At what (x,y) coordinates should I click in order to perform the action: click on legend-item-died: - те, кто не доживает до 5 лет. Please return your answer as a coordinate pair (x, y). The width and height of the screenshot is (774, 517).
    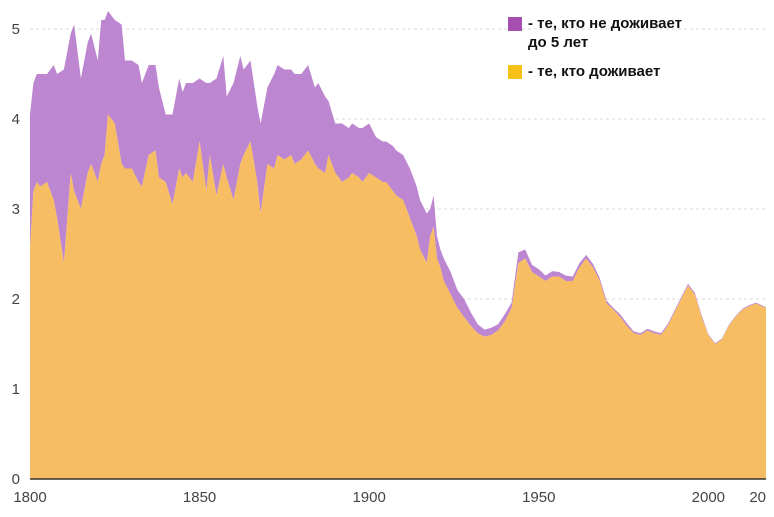
    Looking at the image, I should click on (638, 33).